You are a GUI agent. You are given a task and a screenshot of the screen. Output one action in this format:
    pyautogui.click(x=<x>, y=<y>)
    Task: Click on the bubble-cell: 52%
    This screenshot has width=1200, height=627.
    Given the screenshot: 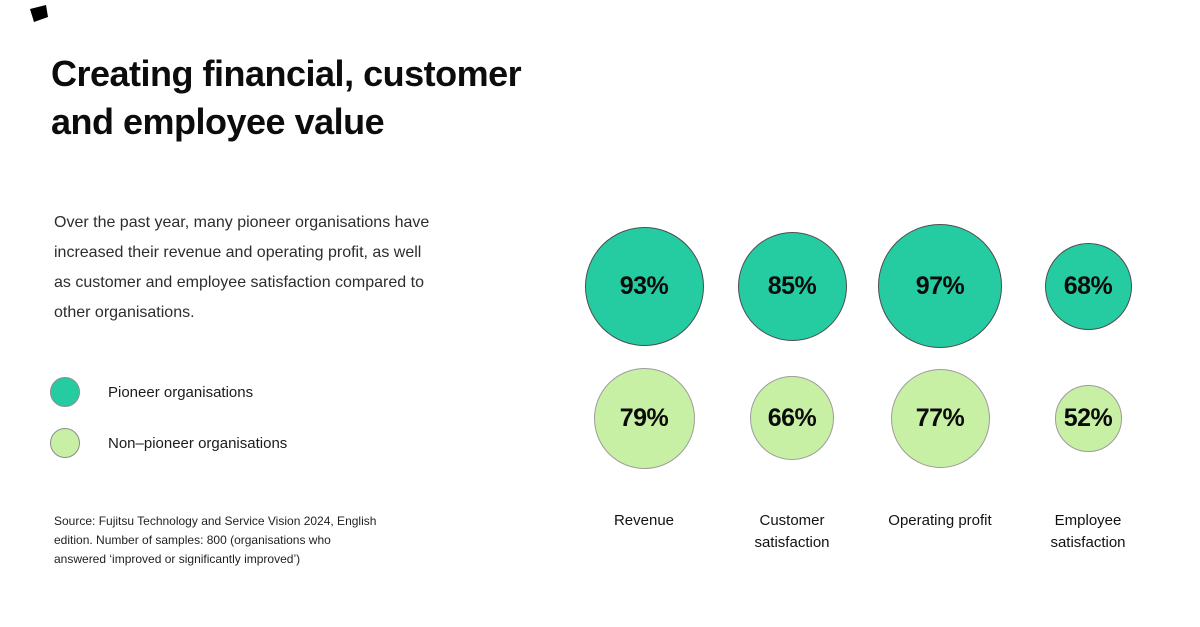 What is the action you would take?
    pyautogui.click(x=1088, y=418)
    